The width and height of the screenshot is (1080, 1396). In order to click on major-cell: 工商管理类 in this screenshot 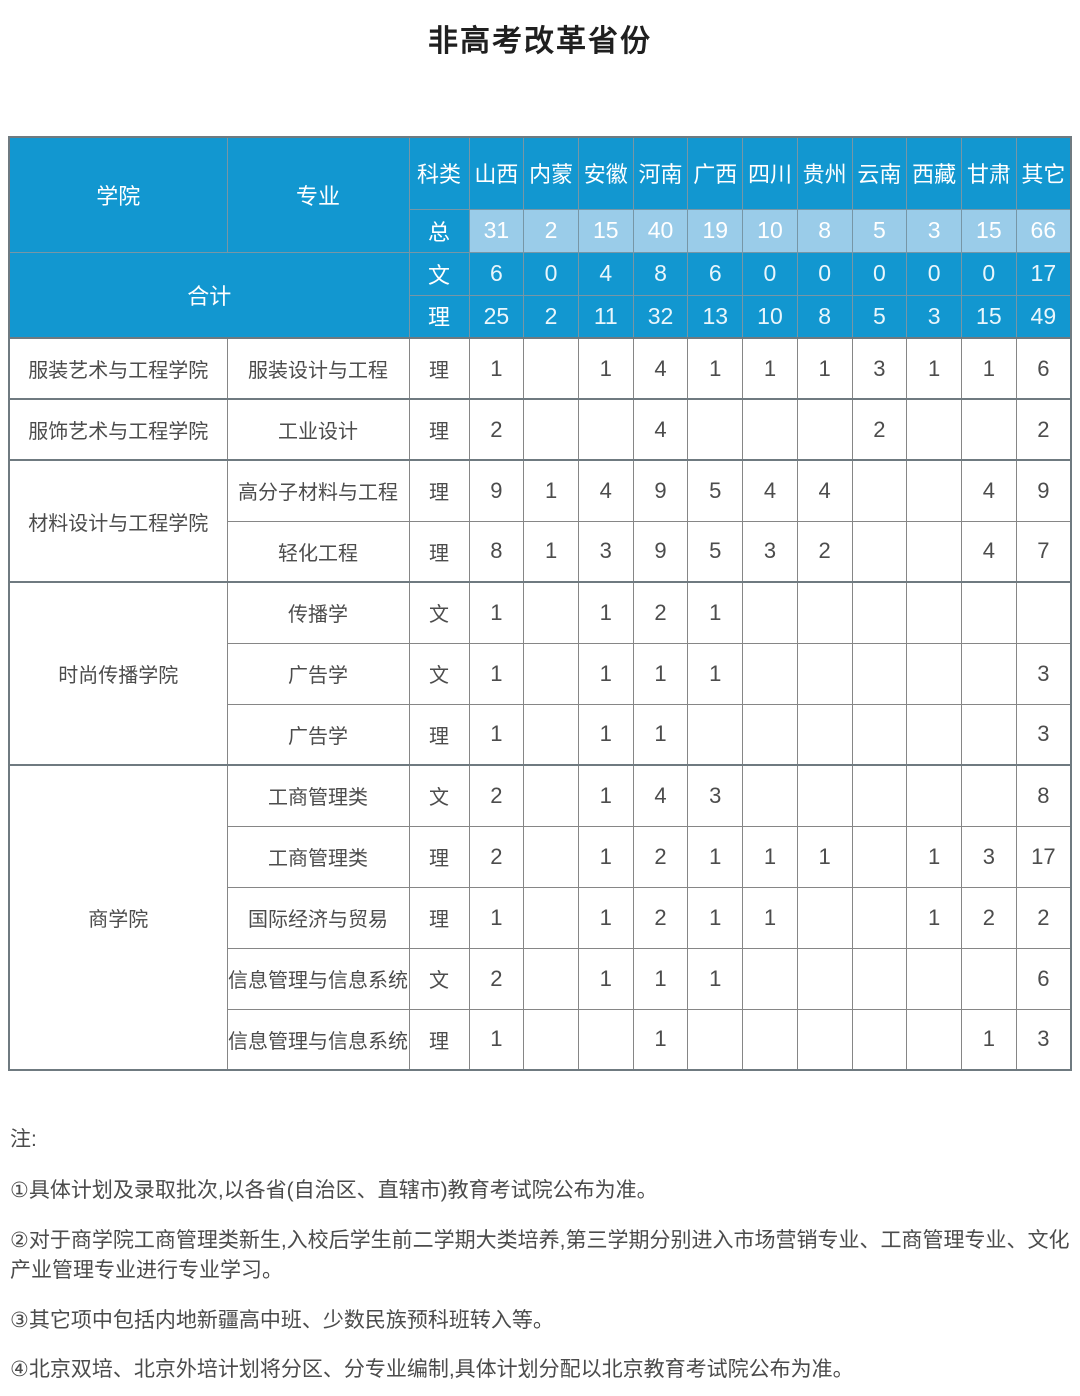, I will do `click(318, 795)`.